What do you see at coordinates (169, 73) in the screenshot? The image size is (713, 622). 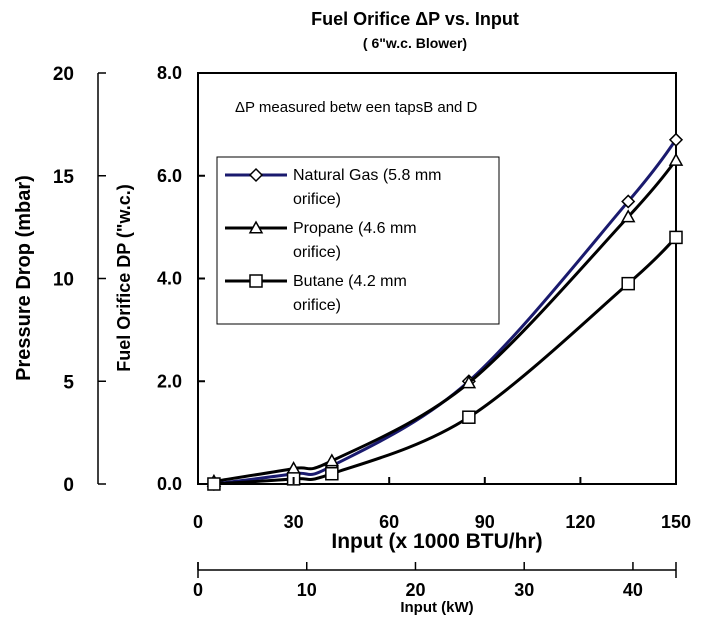 I see `y-tick-label: 8.0` at bounding box center [169, 73].